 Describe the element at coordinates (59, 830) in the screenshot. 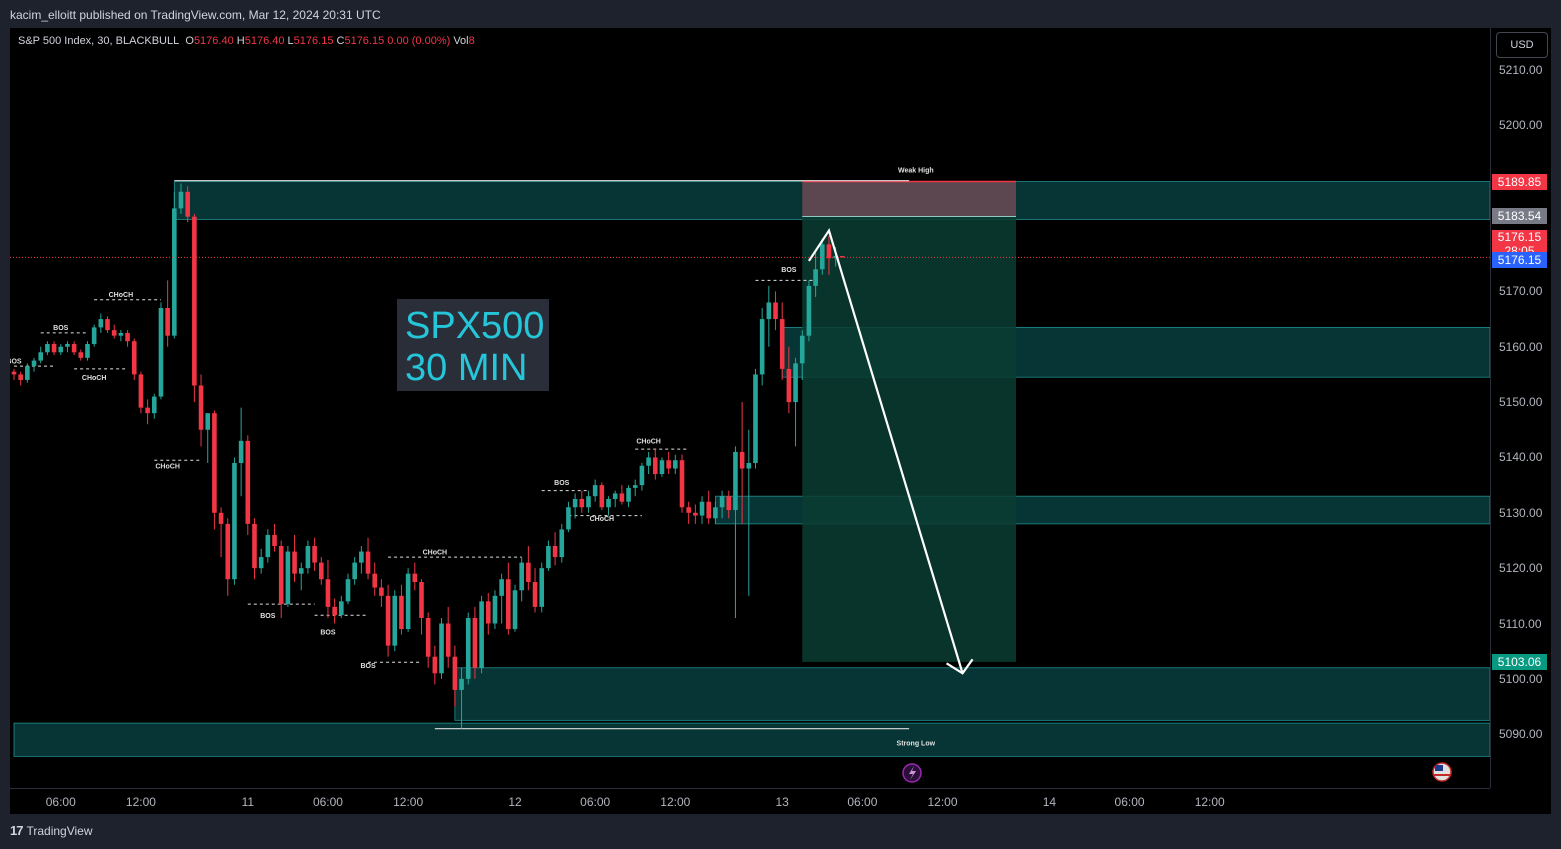

I see `footer-brand: TradingView` at that location.